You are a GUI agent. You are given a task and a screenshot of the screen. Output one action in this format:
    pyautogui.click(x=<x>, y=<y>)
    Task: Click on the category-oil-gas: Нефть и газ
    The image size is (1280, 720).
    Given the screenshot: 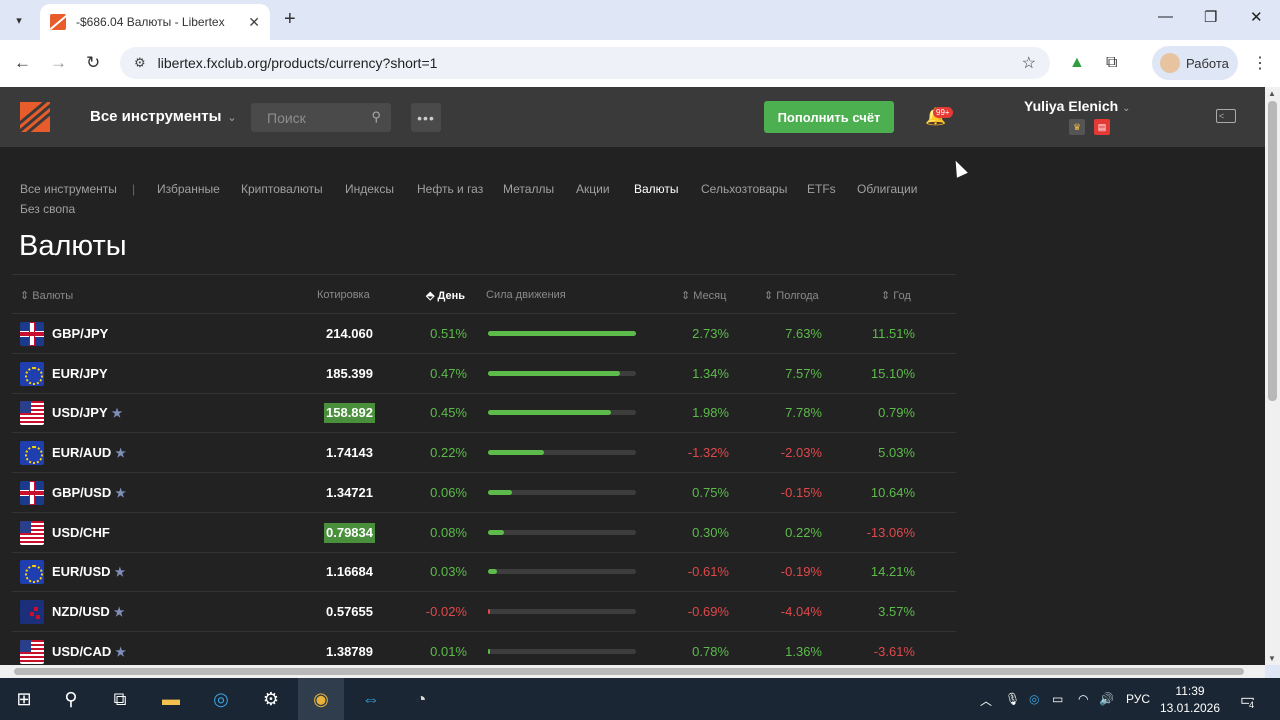 What is the action you would take?
    pyautogui.click(x=450, y=189)
    